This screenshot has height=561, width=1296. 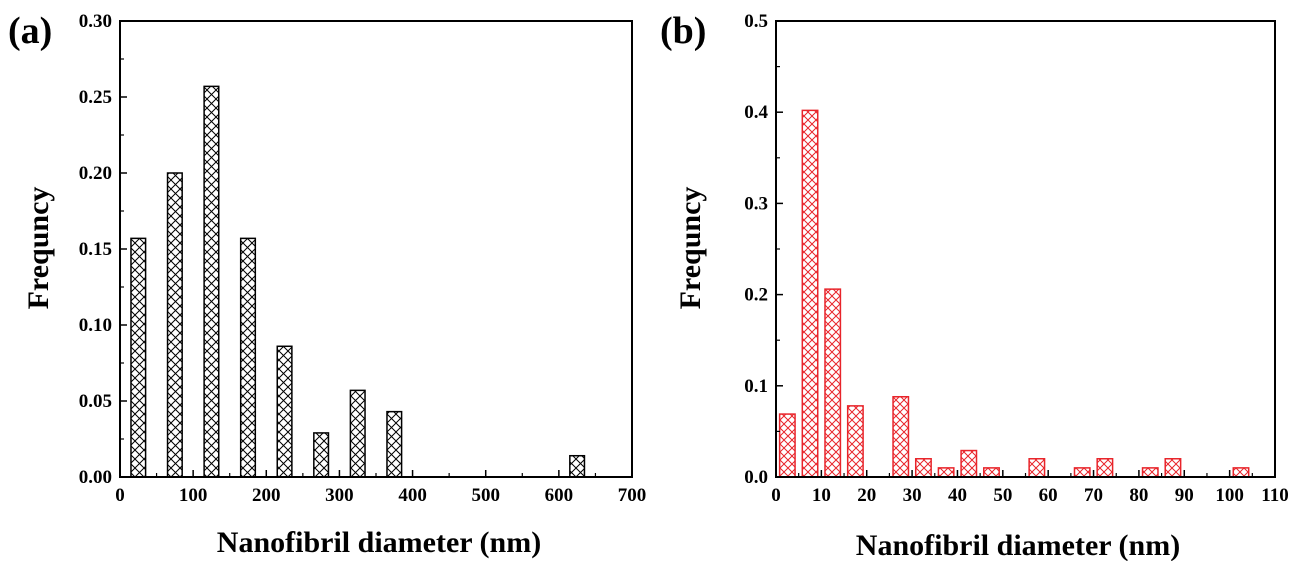 I want to click on x-tick-label-a-3: 300, so click(x=339, y=495).